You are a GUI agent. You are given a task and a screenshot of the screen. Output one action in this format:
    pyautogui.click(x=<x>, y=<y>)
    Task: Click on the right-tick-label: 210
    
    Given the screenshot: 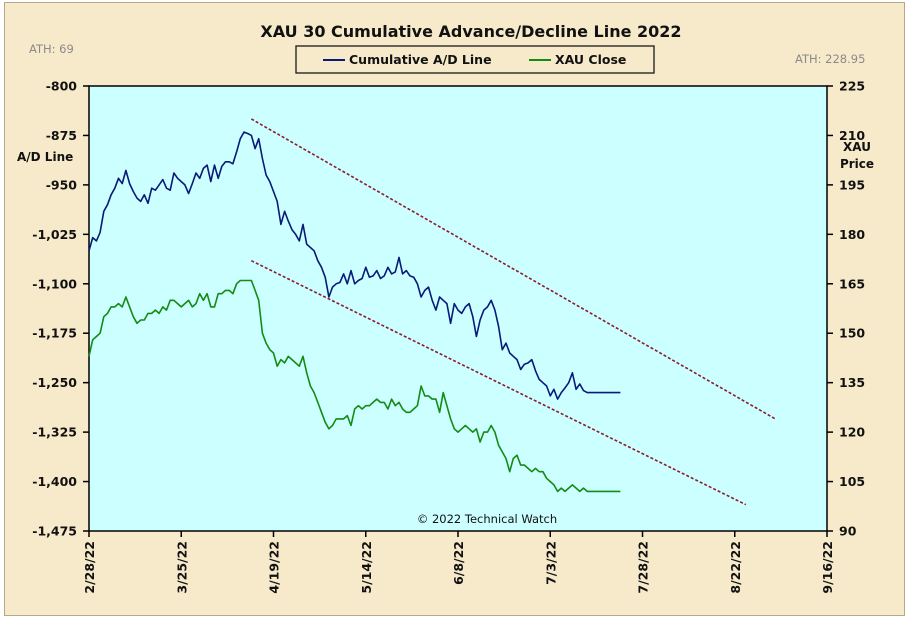 What is the action you would take?
    pyautogui.click(x=852, y=135)
    